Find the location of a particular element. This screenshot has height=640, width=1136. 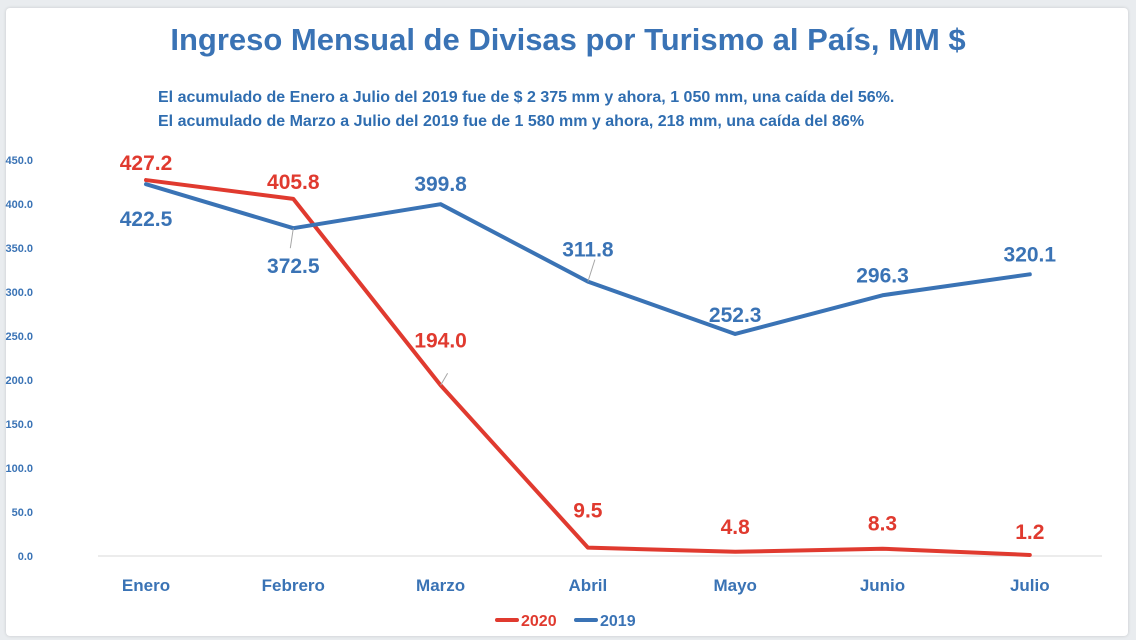

x-tick-label: Marzo is located at coordinates (440, 585).